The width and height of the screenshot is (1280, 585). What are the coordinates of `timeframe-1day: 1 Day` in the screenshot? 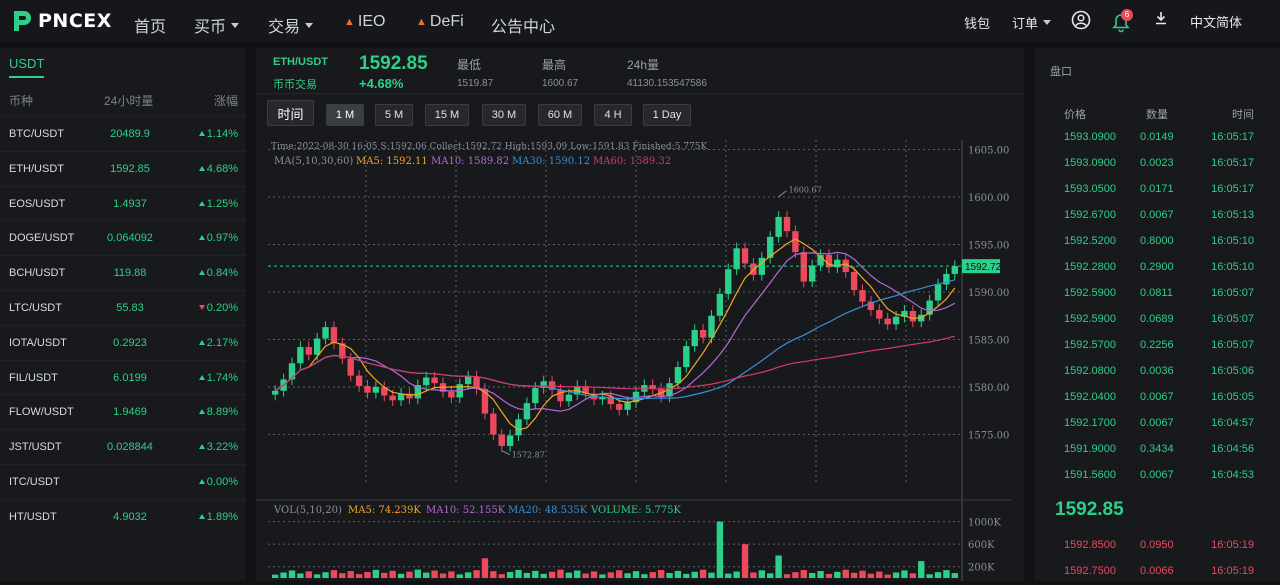 It's located at (667, 115).